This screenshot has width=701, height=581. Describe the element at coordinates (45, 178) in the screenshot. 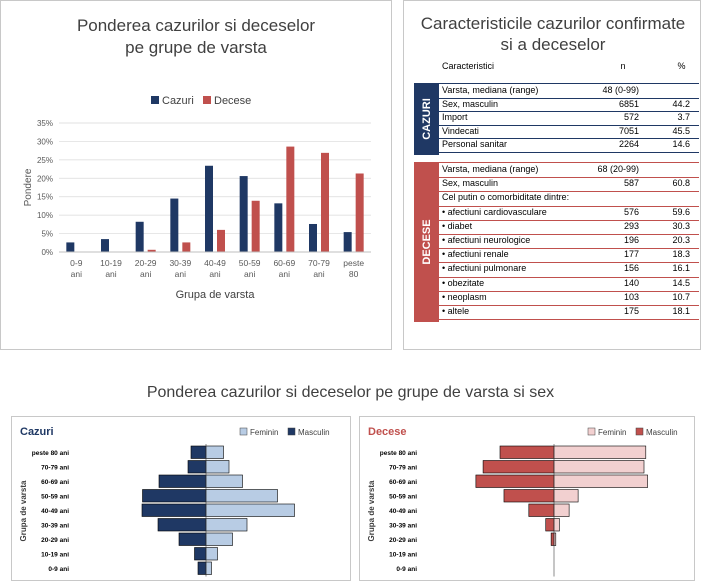

I see `y-tick-label: 20%` at that location.